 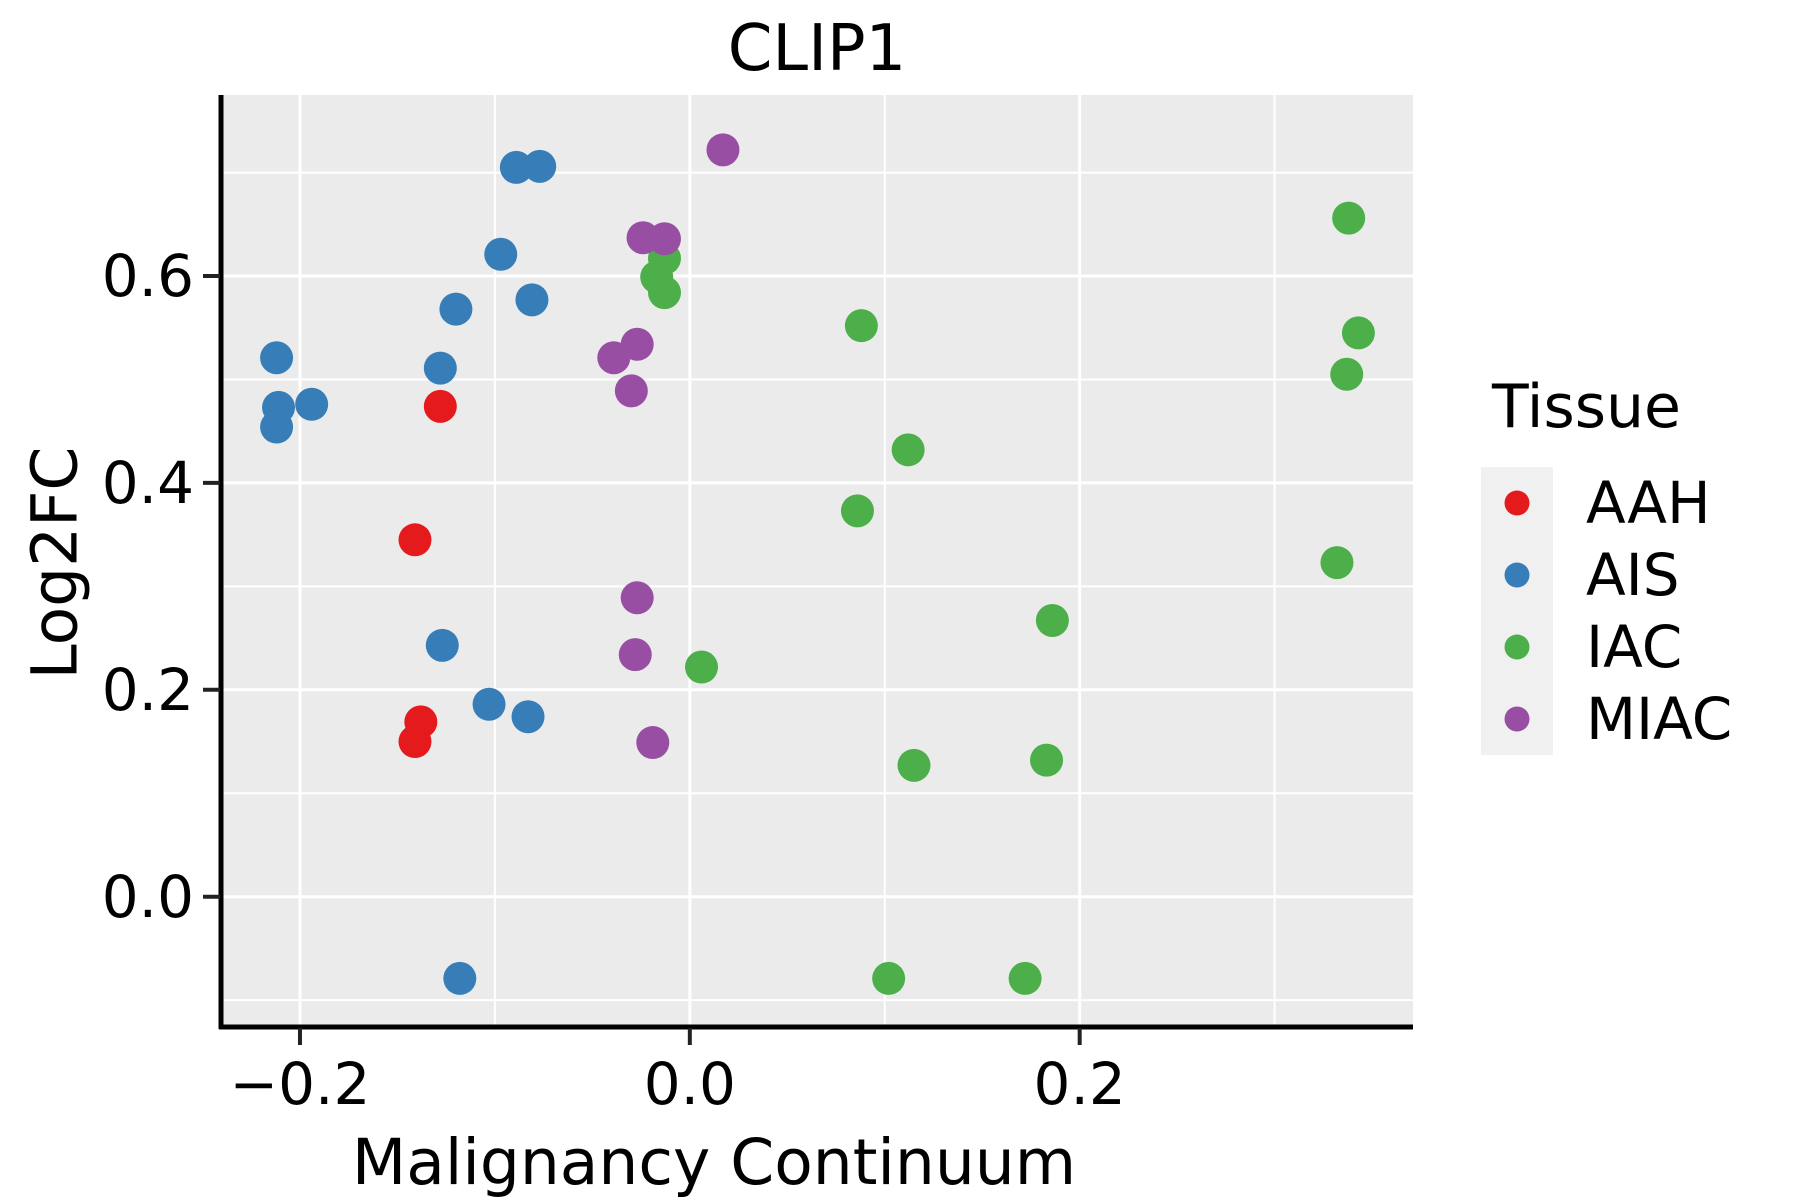 I want to click on legend-label-IAC: IAC, so click(x=1634, y=647).